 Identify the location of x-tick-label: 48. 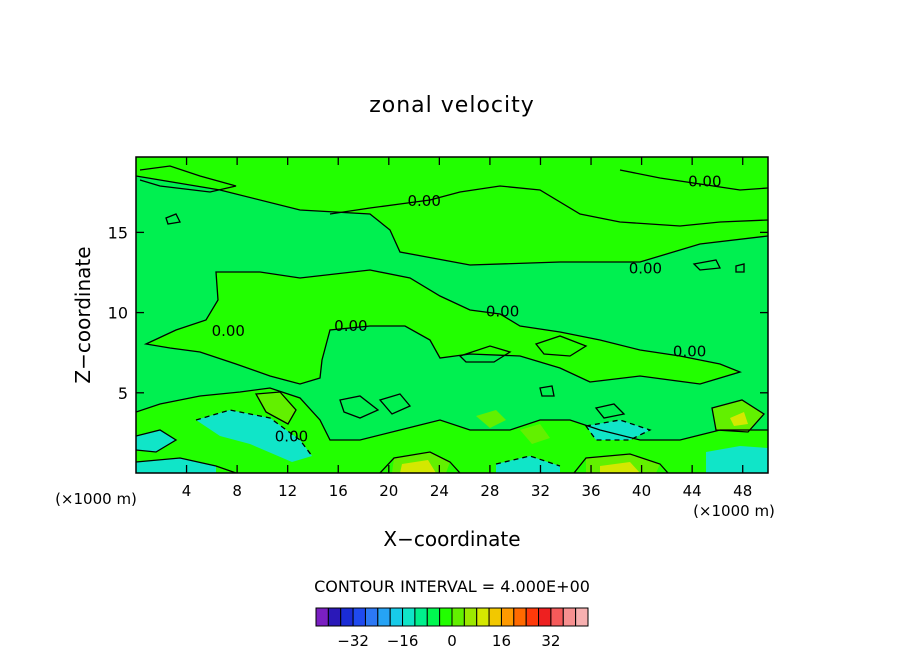
(742, 491).